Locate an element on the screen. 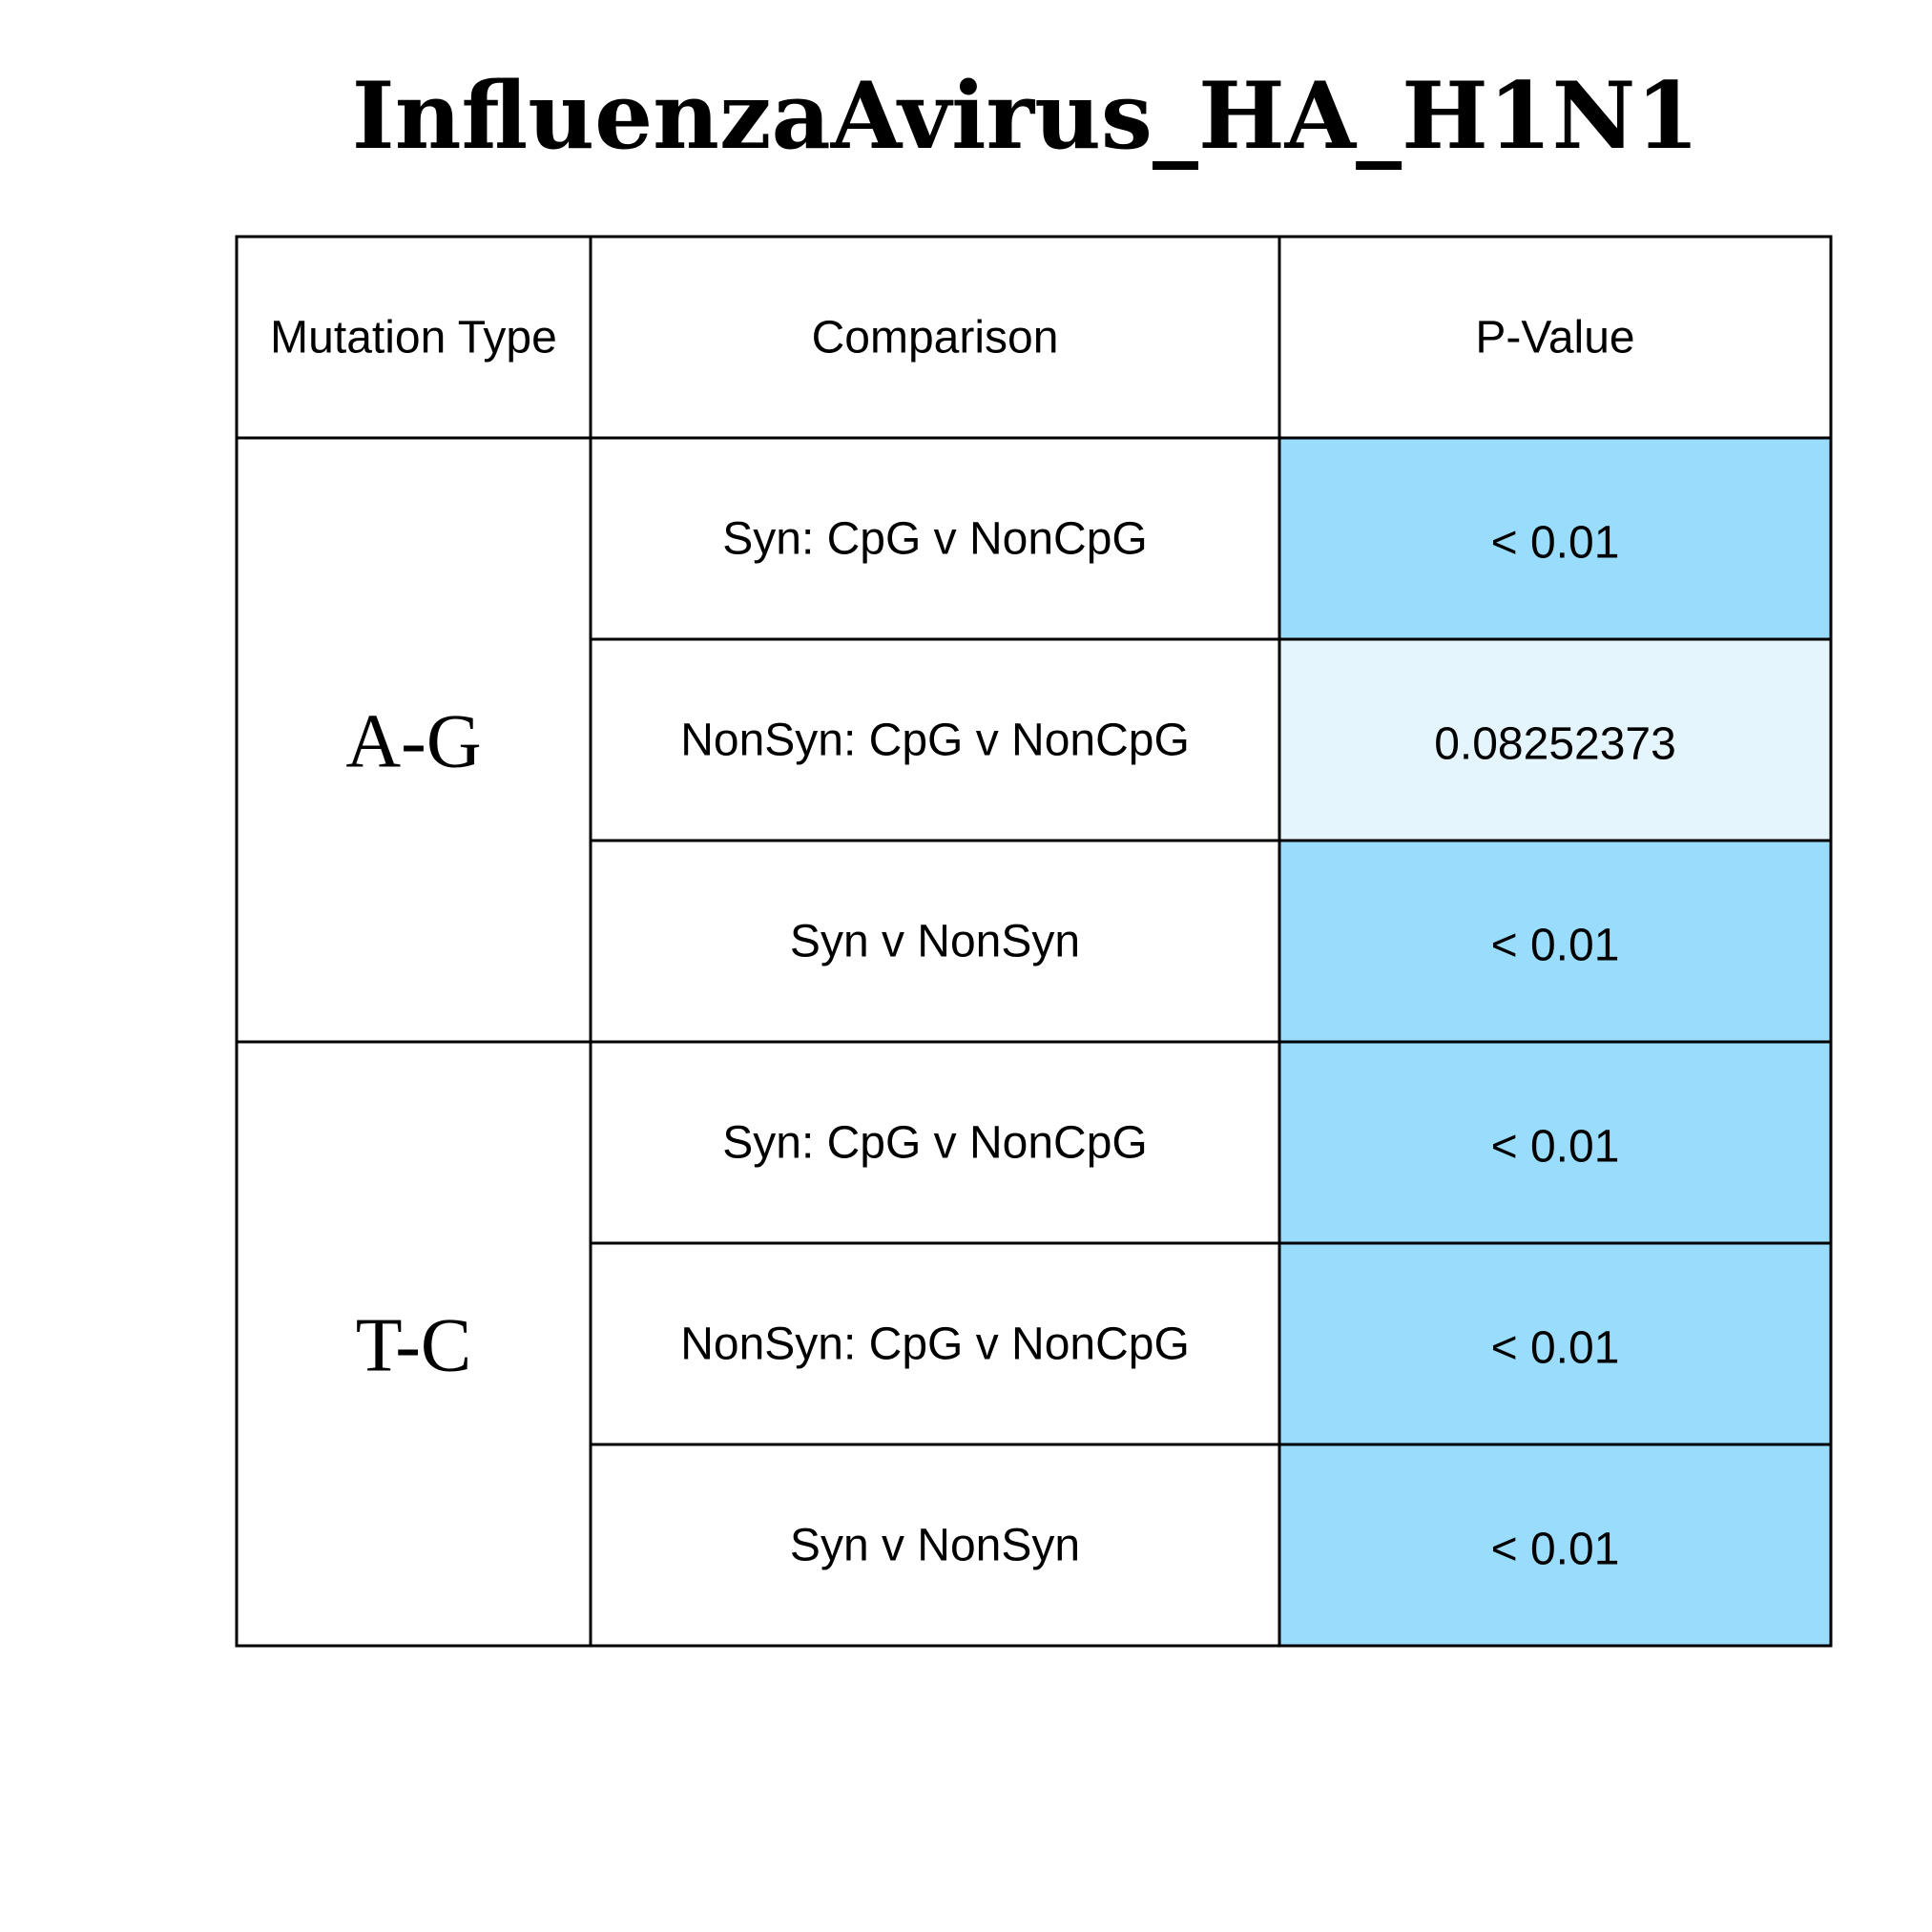 The width and height of the screenshot is (1932, 1932). p-value-cell: 0.08252373 is located at coordinates (1555, 744).